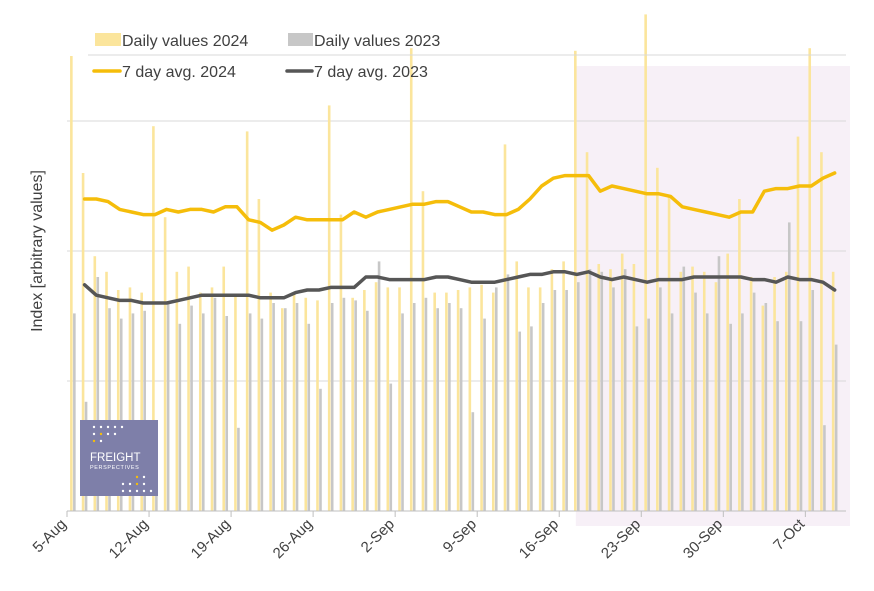 The width and height of the screenshot is (874, 591). What do you see at coordinates (185, 41) in the screenshot?
I see `legend-label-bars-2024: Daily values 2024` at bounding box center [185, 41].